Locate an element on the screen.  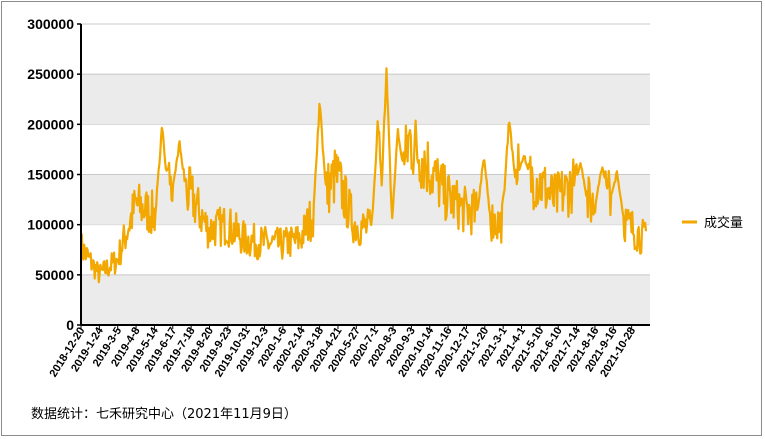
source-note: 数据统计：七禾研究中心（2021年11月9日） is located at coordinates (164, 414).